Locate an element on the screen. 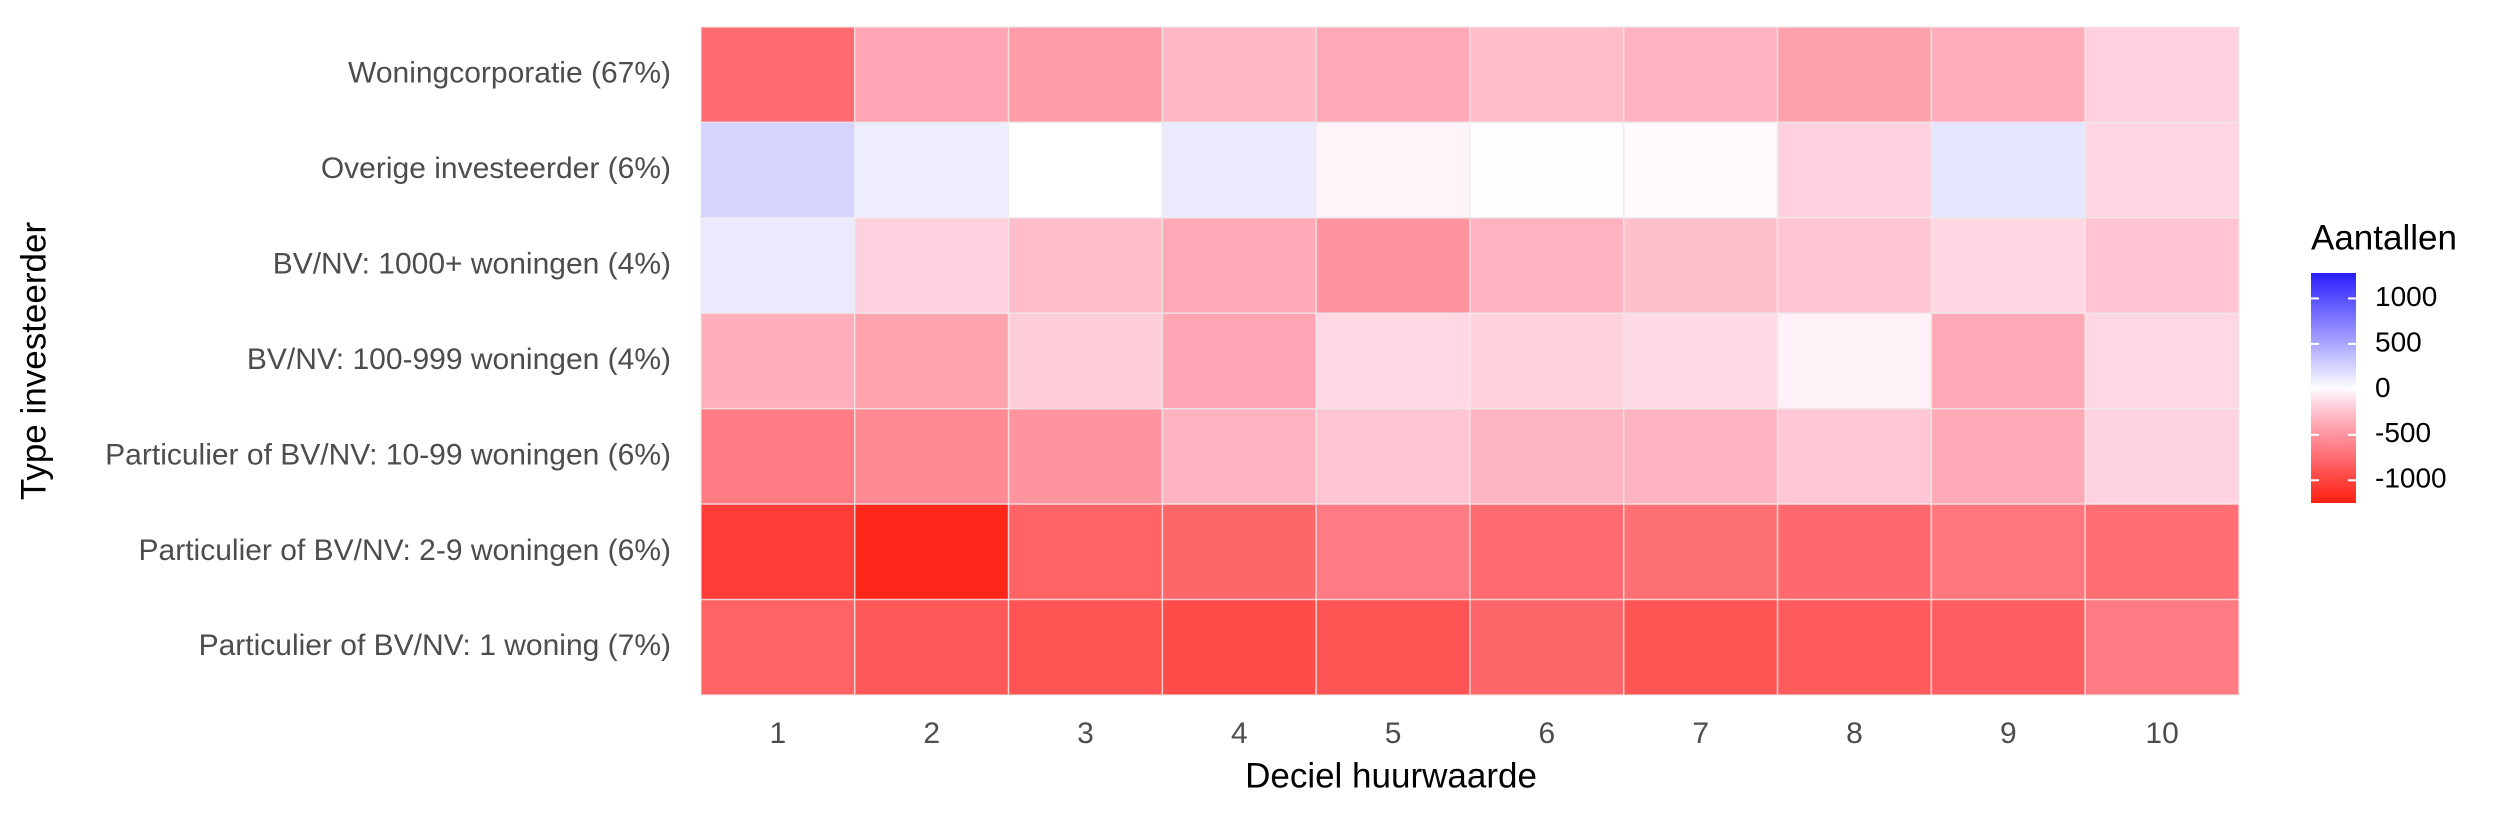  y-tick-label: BV/NV: 100-999 woningen (4%) is located at coordinates (459, 359).